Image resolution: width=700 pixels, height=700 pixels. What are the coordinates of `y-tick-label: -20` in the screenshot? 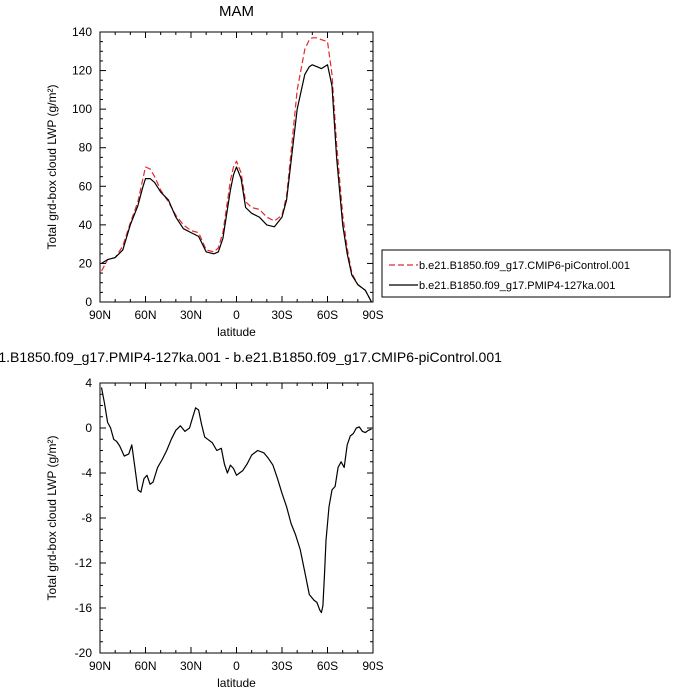 It's located at (84, 653).